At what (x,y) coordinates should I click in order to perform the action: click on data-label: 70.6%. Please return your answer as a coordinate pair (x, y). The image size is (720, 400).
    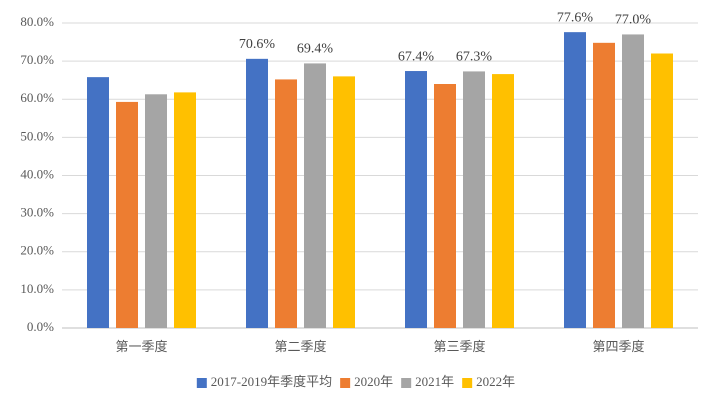
    Looking at the image, I should click on (257, 44).